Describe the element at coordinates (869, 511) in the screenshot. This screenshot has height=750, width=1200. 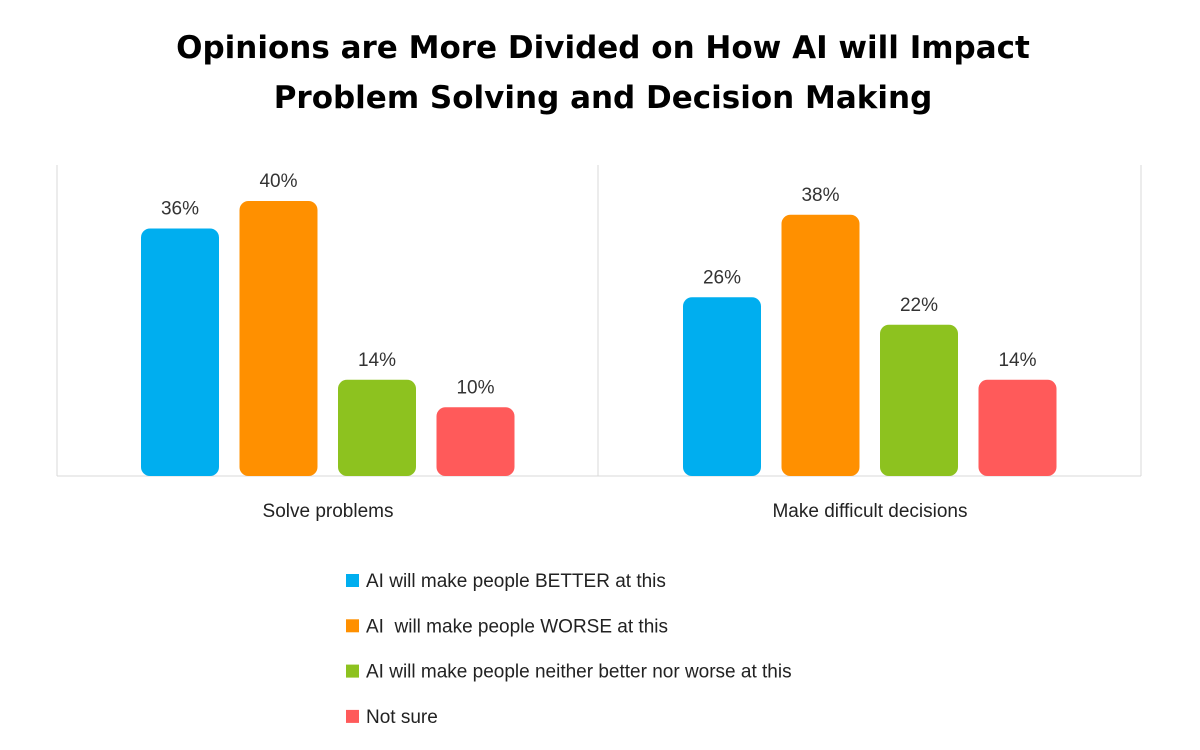
I see `category-label-make-difficult-decisions: Make difficult decisions` at that location.